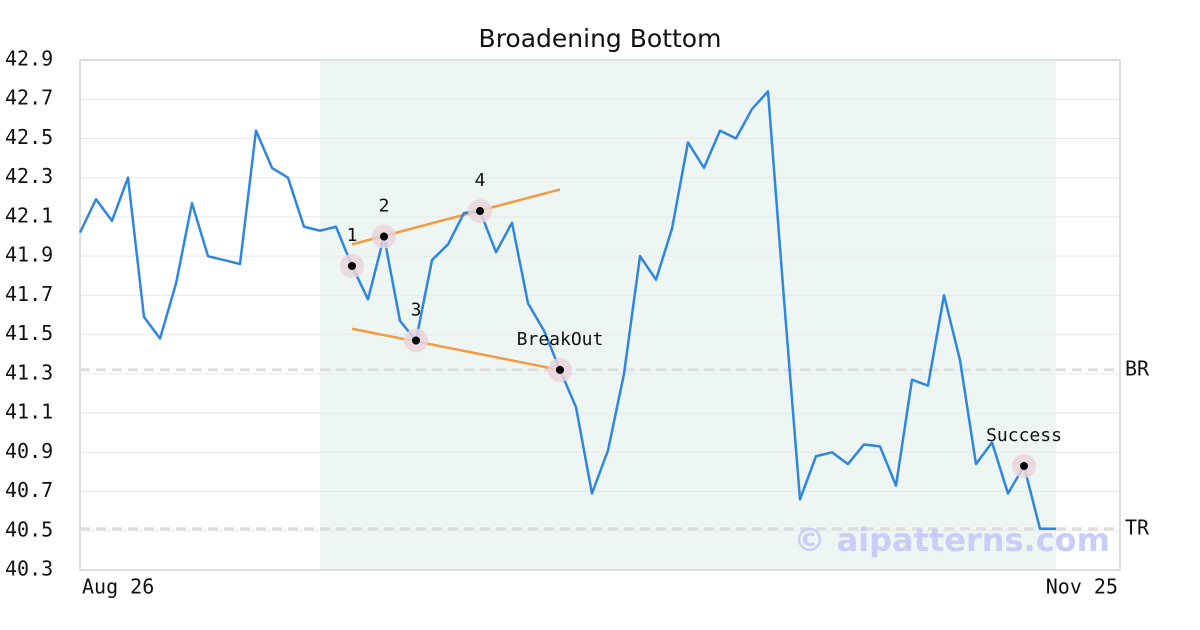 This screenshot has width=1200, height=630. What do you see at coordinates (29, 529) in the screenshot?
I see `y-tick-label: 40.5` at bounding box center [29, 529].